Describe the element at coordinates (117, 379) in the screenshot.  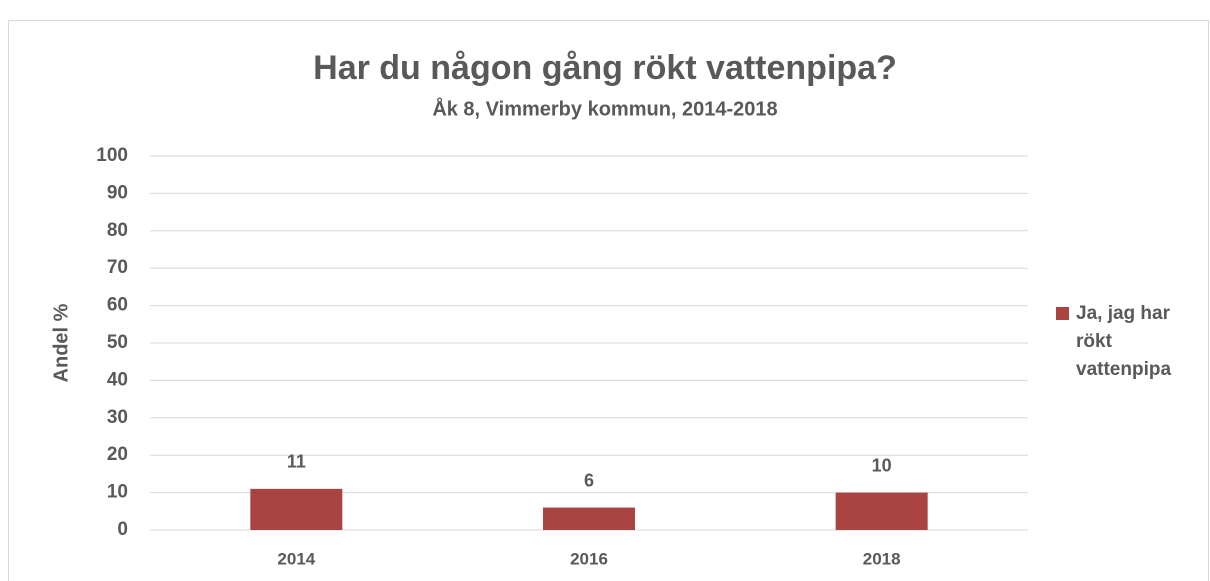
I see `y-tick-label: 40` at that location.